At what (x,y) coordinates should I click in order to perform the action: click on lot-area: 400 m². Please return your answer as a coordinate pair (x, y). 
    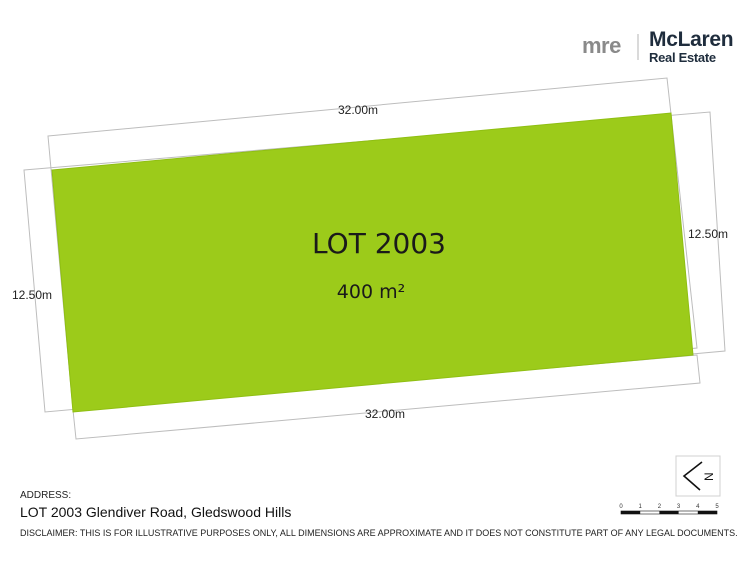
    Looking at the image, I should click on (371, 292).